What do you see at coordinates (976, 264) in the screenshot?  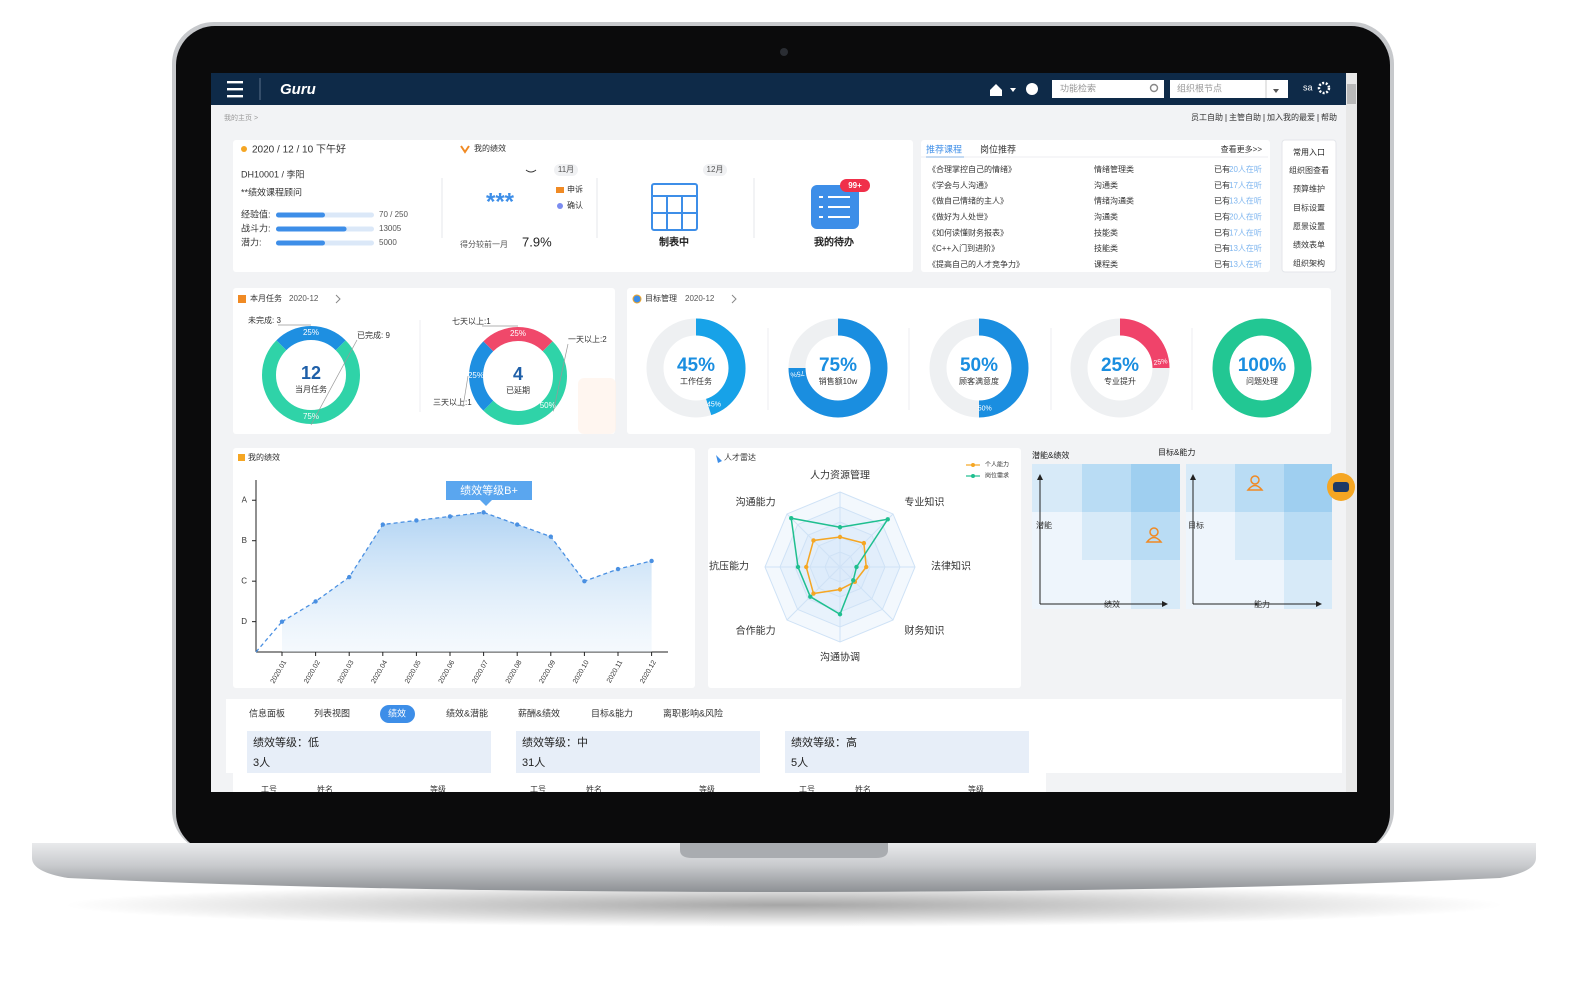 I see `course-name: 《提高自己的人才竞争力》` at bounding box center [976, 264].